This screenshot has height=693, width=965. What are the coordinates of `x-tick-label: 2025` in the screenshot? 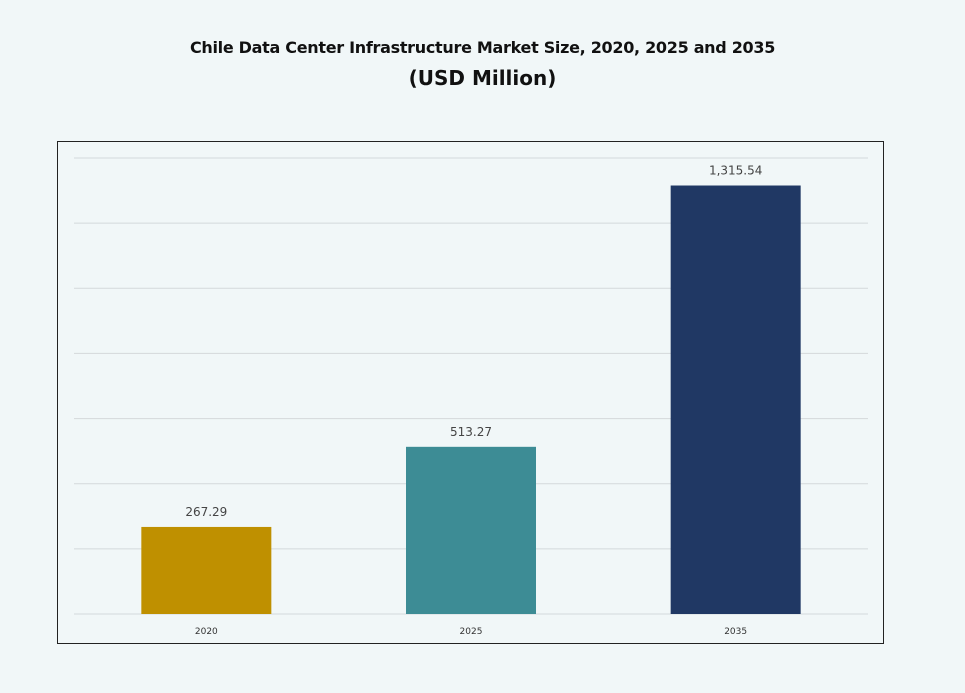 It's located at (471, 632).